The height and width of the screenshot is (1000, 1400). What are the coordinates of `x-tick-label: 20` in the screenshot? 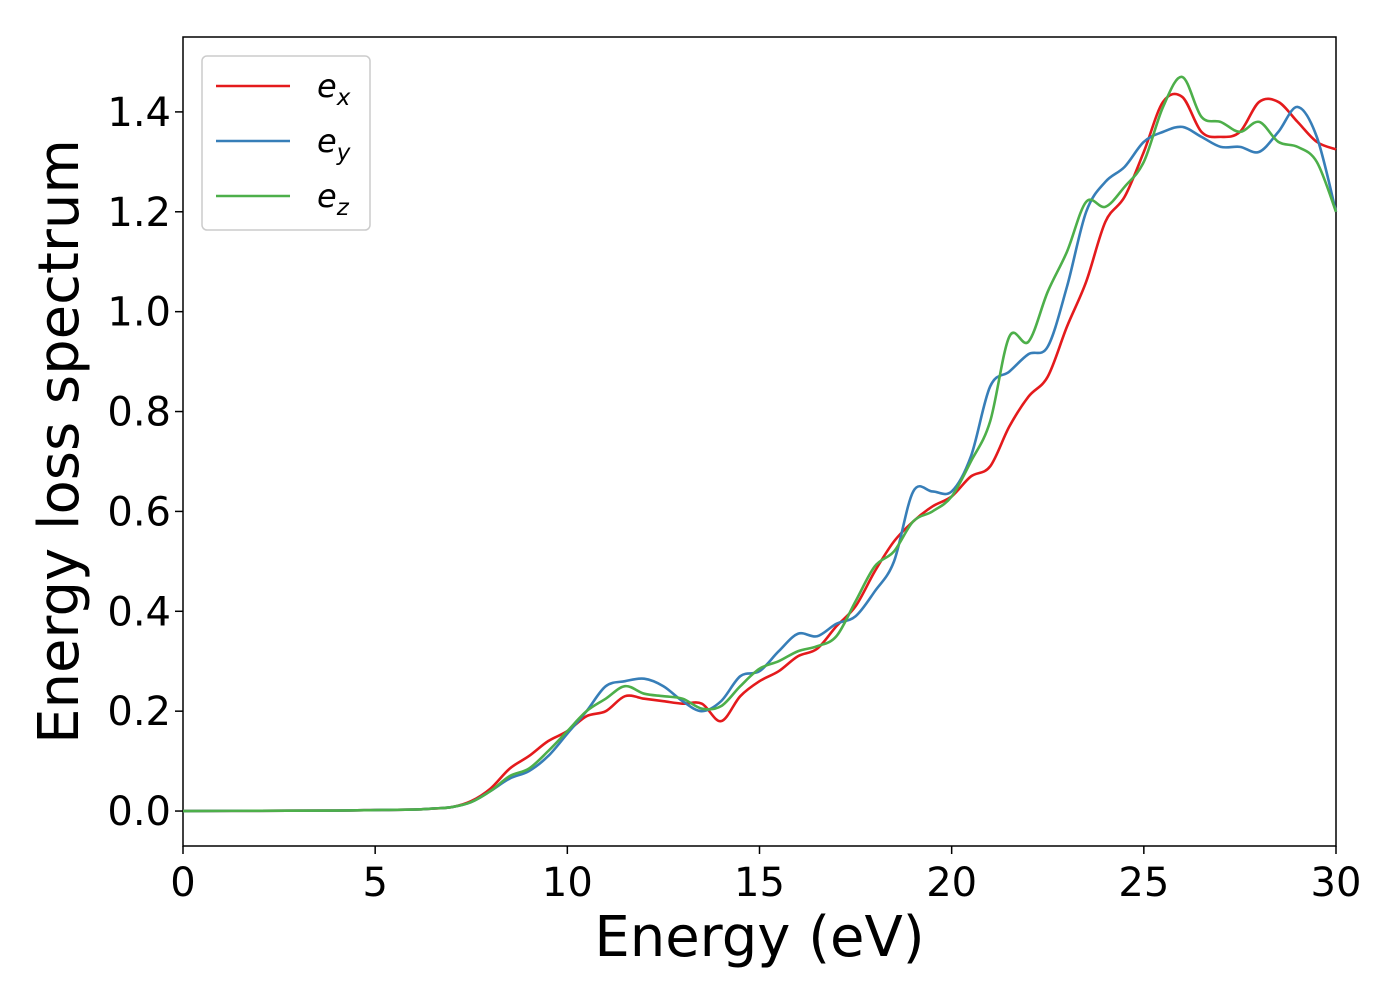 It's located at (951, 883).